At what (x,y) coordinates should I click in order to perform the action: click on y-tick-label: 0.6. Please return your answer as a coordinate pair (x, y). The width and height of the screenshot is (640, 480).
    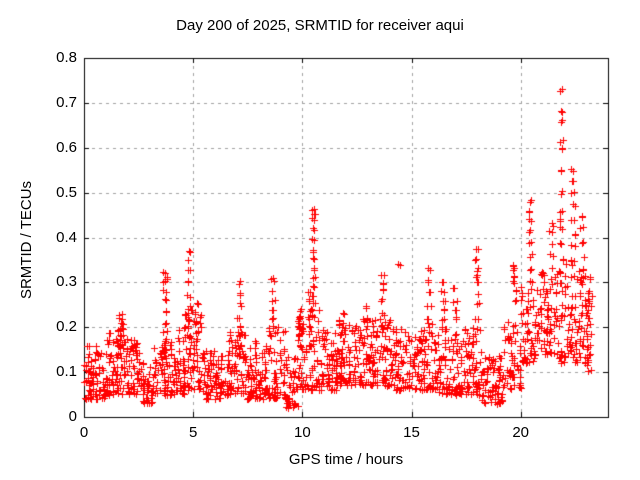
    Looking at the image, I should click on (66, 147).